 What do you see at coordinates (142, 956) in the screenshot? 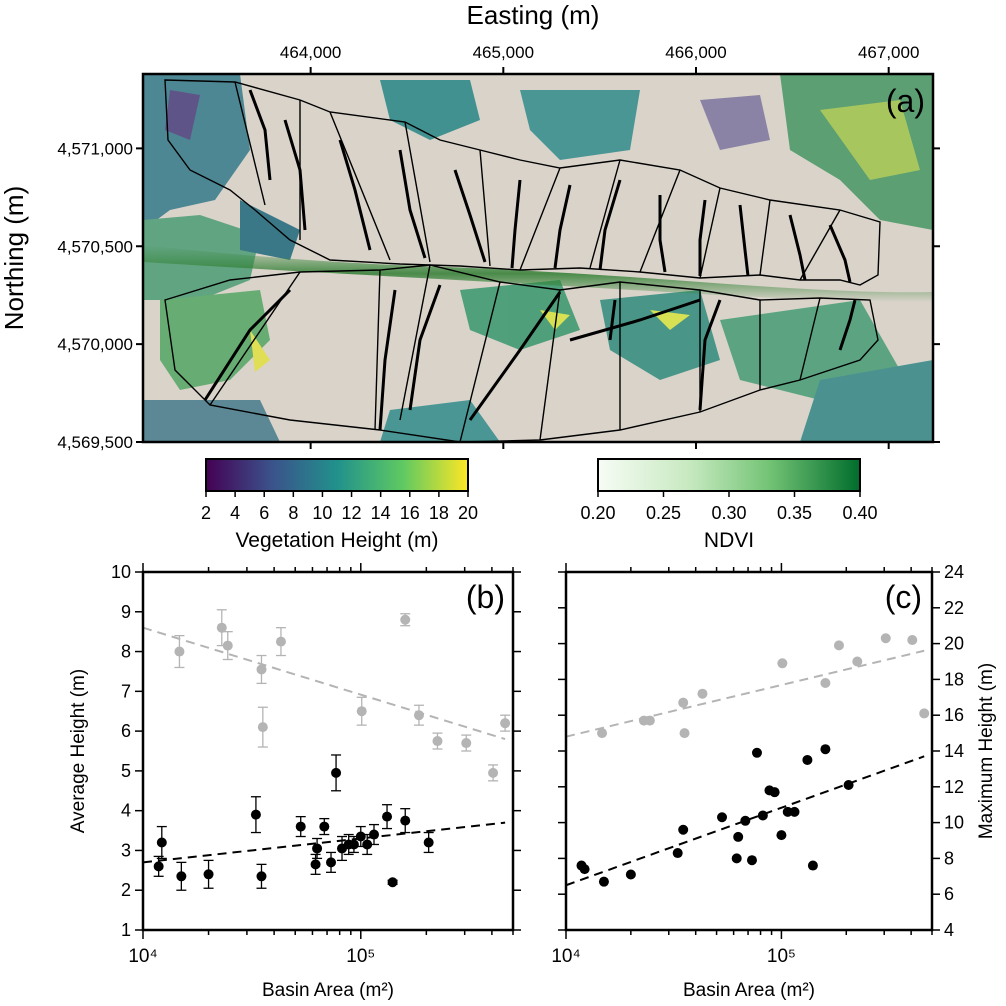
I see `x-tick-label: 10⁴` at bounding box center [142, 956].